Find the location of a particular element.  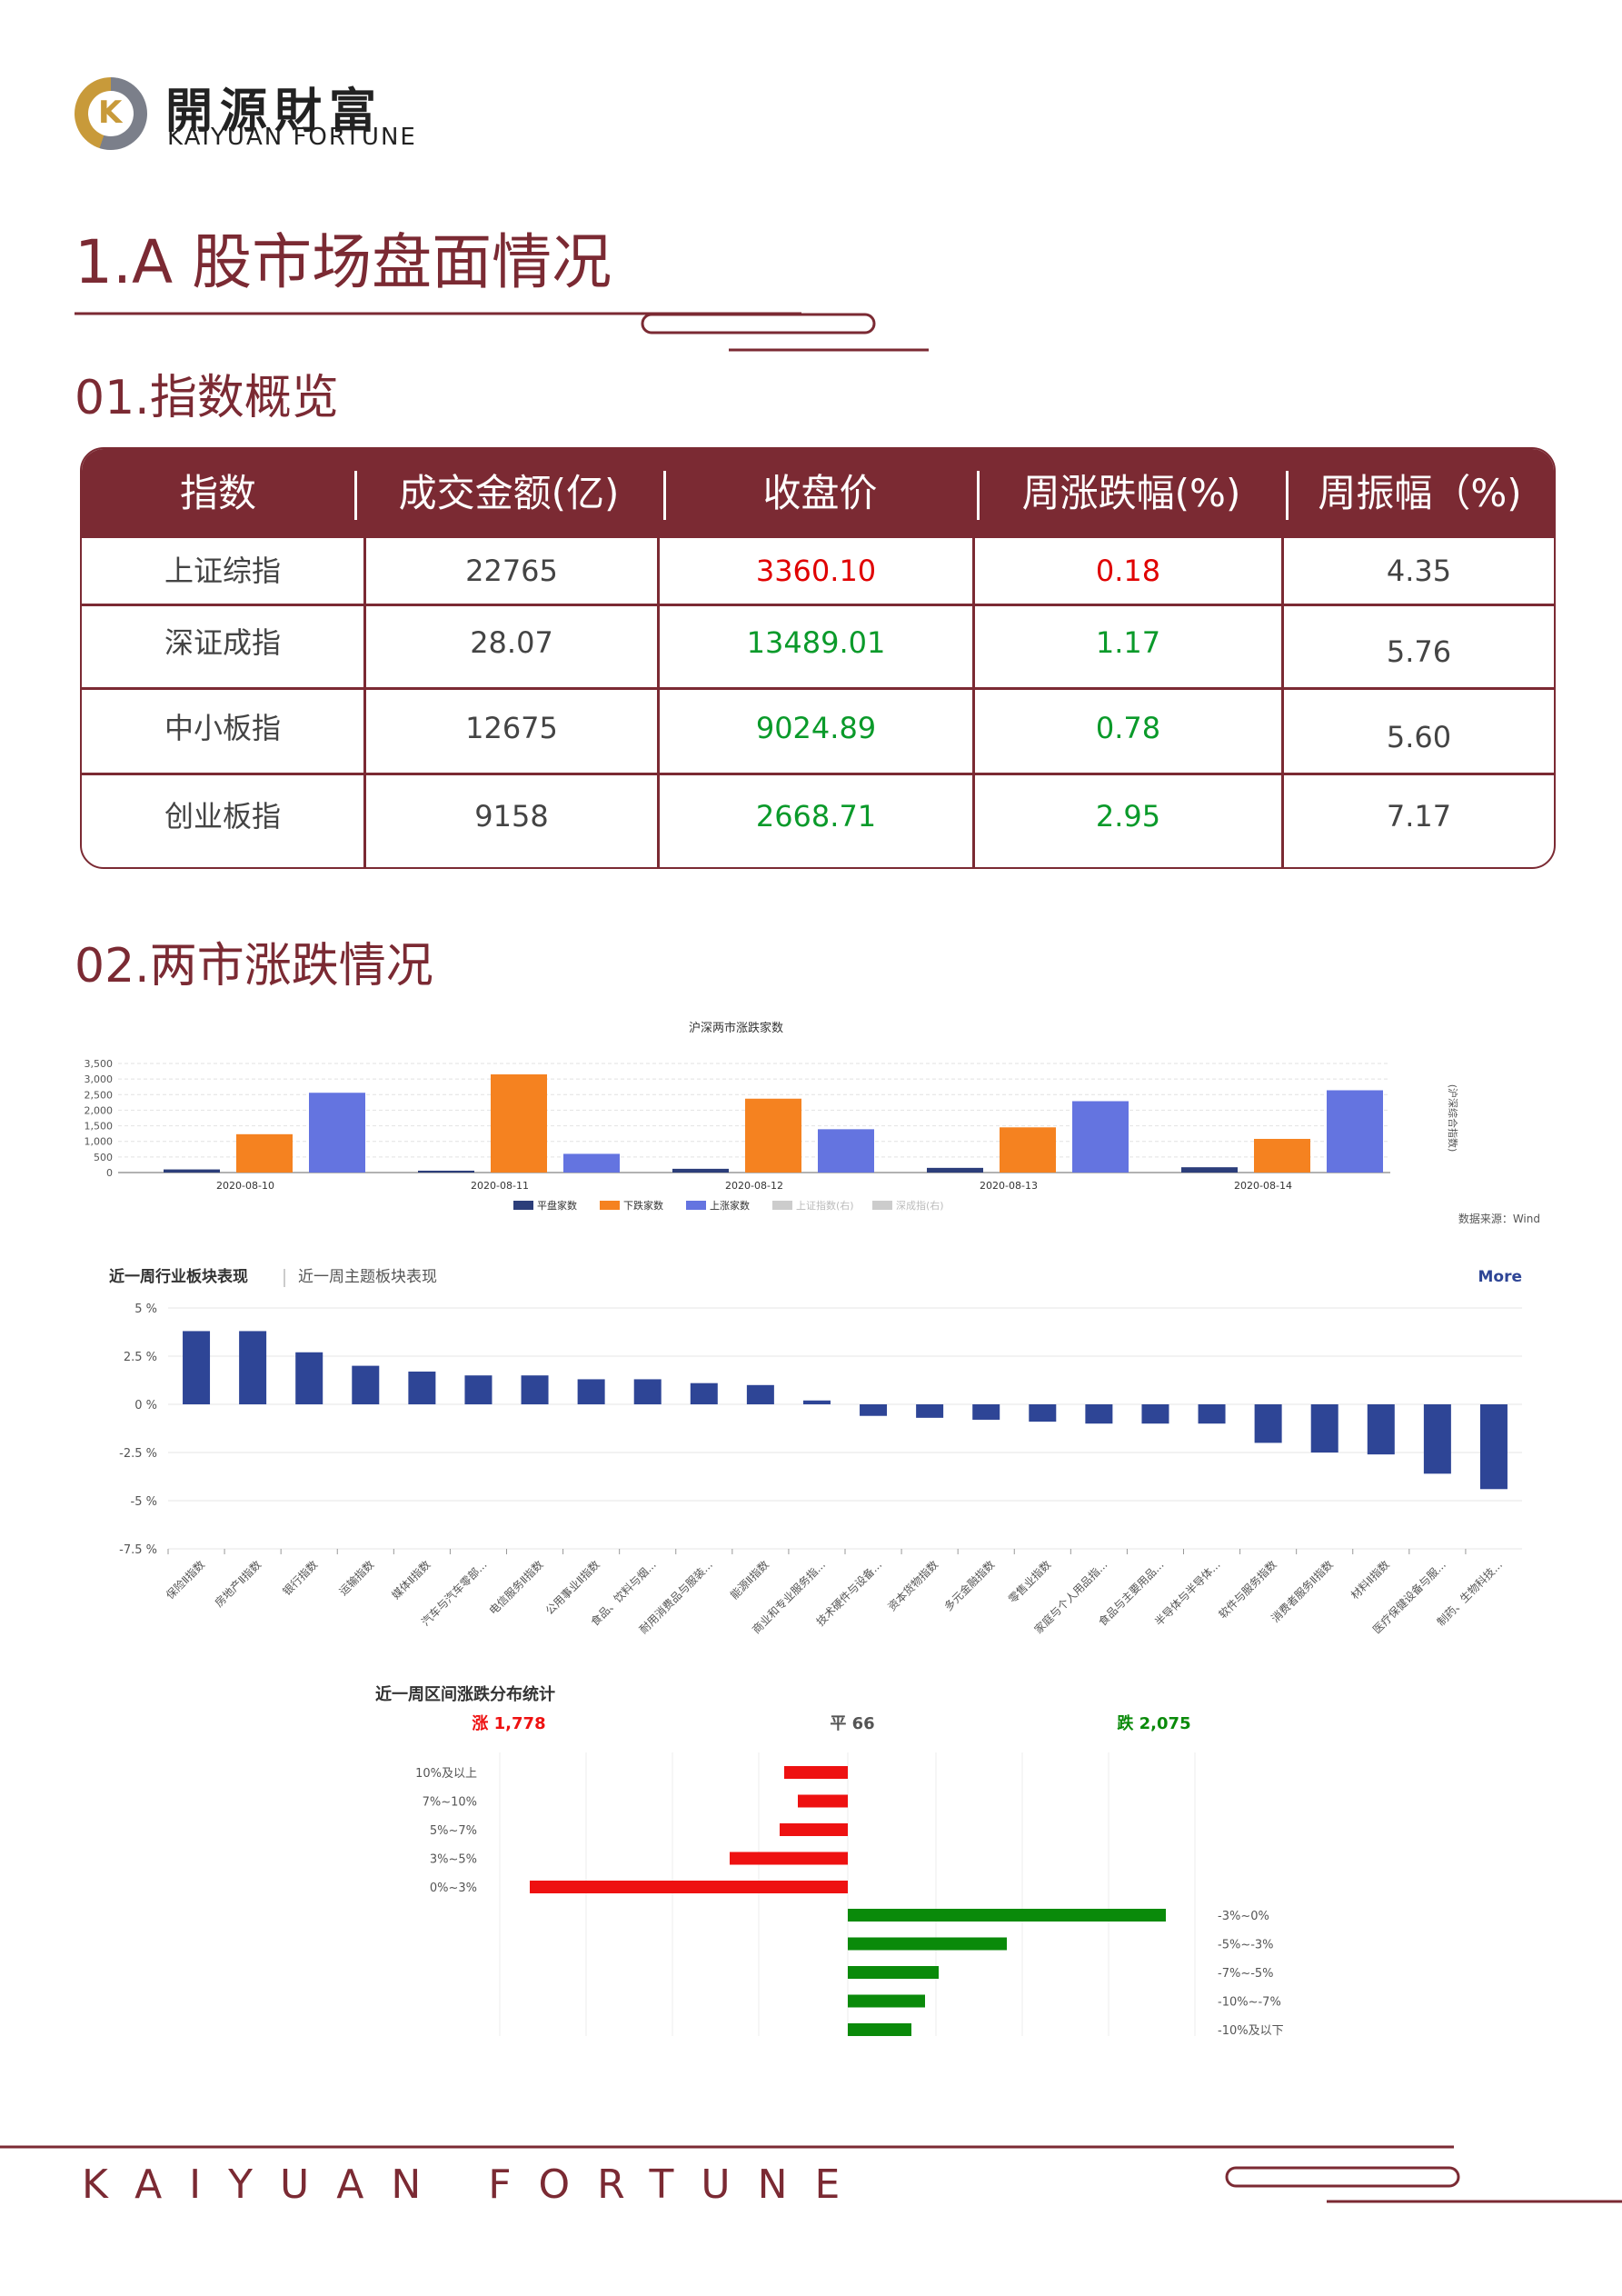

up-range-label: 7%~10% is located at coordinates (450, 1803).